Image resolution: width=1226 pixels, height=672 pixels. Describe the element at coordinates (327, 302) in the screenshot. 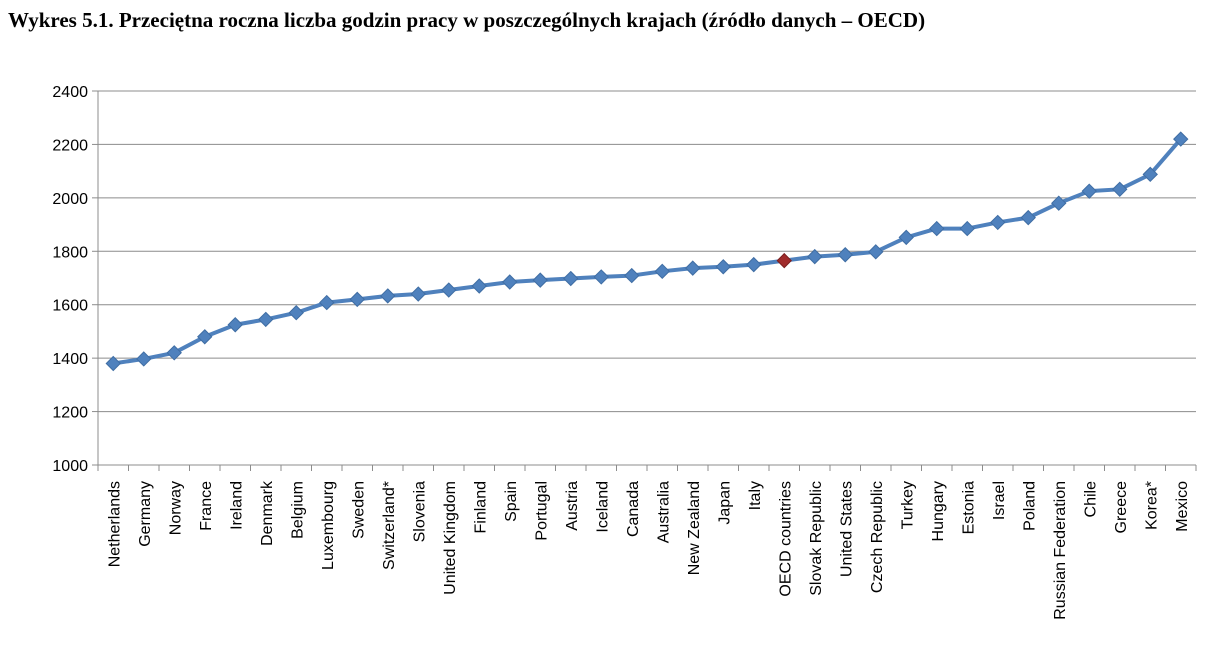

I see `data-point-luxembourg` at that location.